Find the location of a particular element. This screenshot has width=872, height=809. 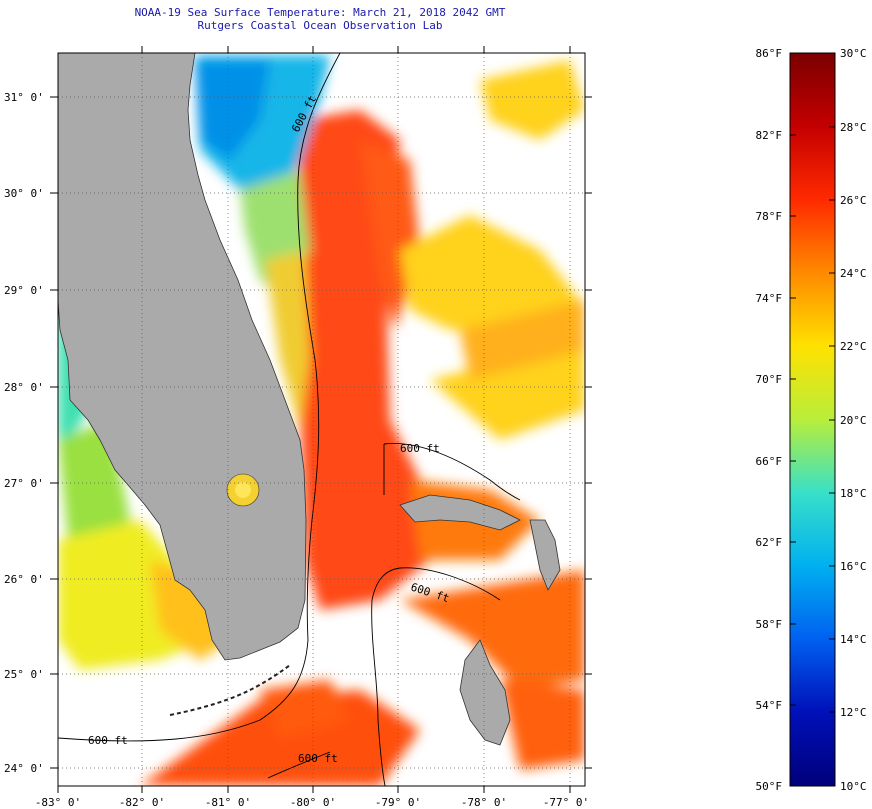

lon-label: -78° 0' is located at coordinates (484, 802).